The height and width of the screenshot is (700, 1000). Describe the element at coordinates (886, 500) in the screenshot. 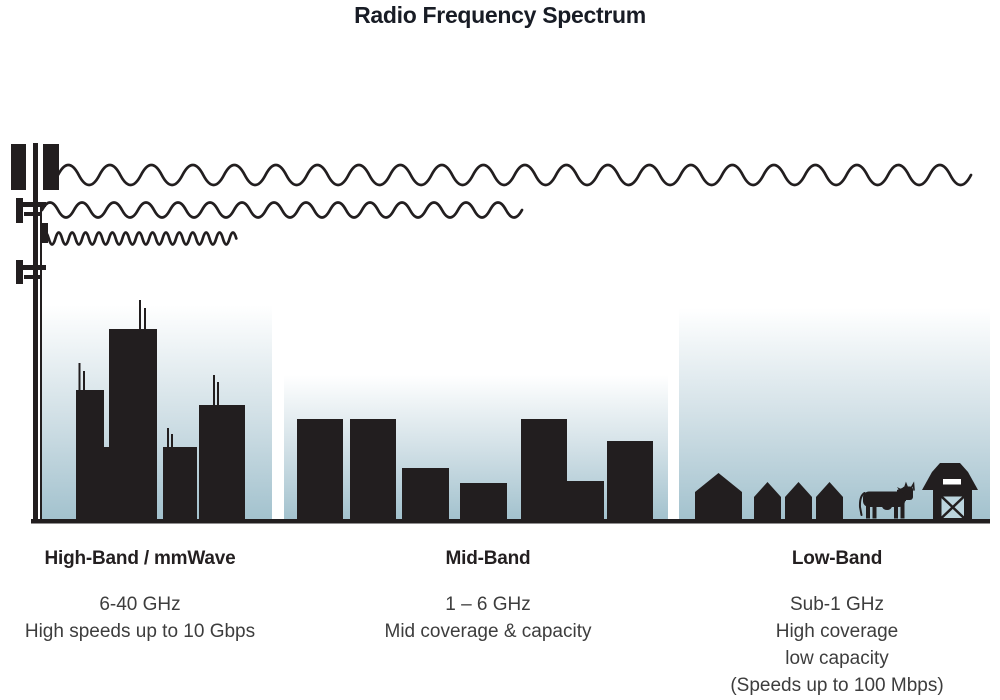

I see `cow-icon` at that location.